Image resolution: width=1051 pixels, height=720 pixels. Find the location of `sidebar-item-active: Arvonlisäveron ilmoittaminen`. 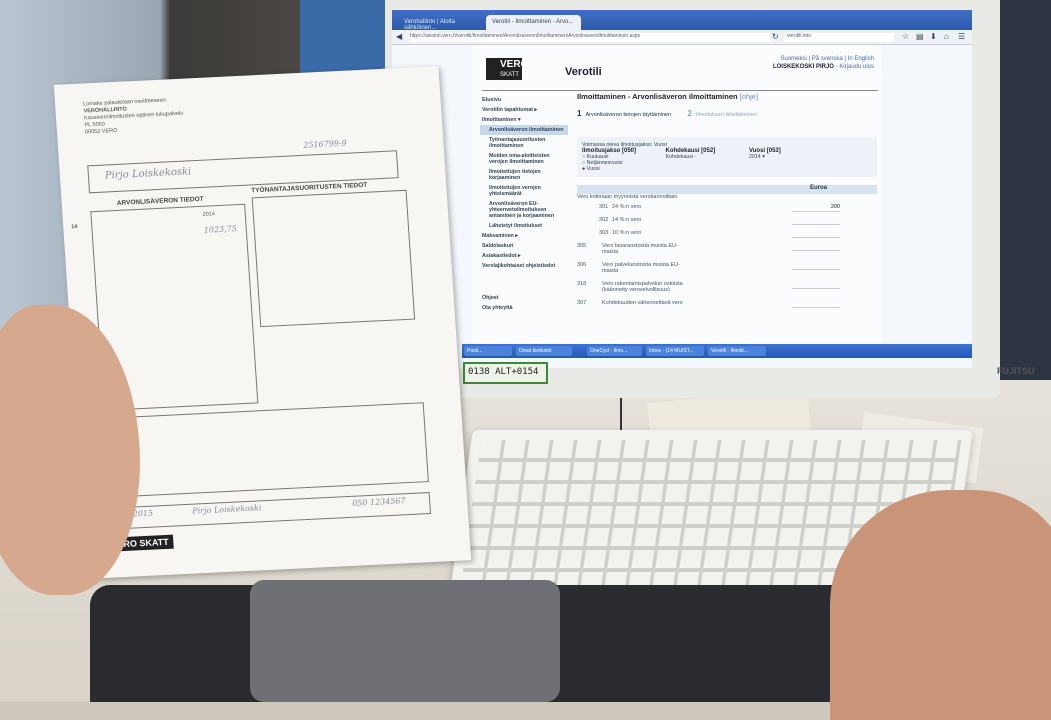

sidebar-item-active: Arvonlisäveron ilmoittaminen is located at coordinates (524, 130).